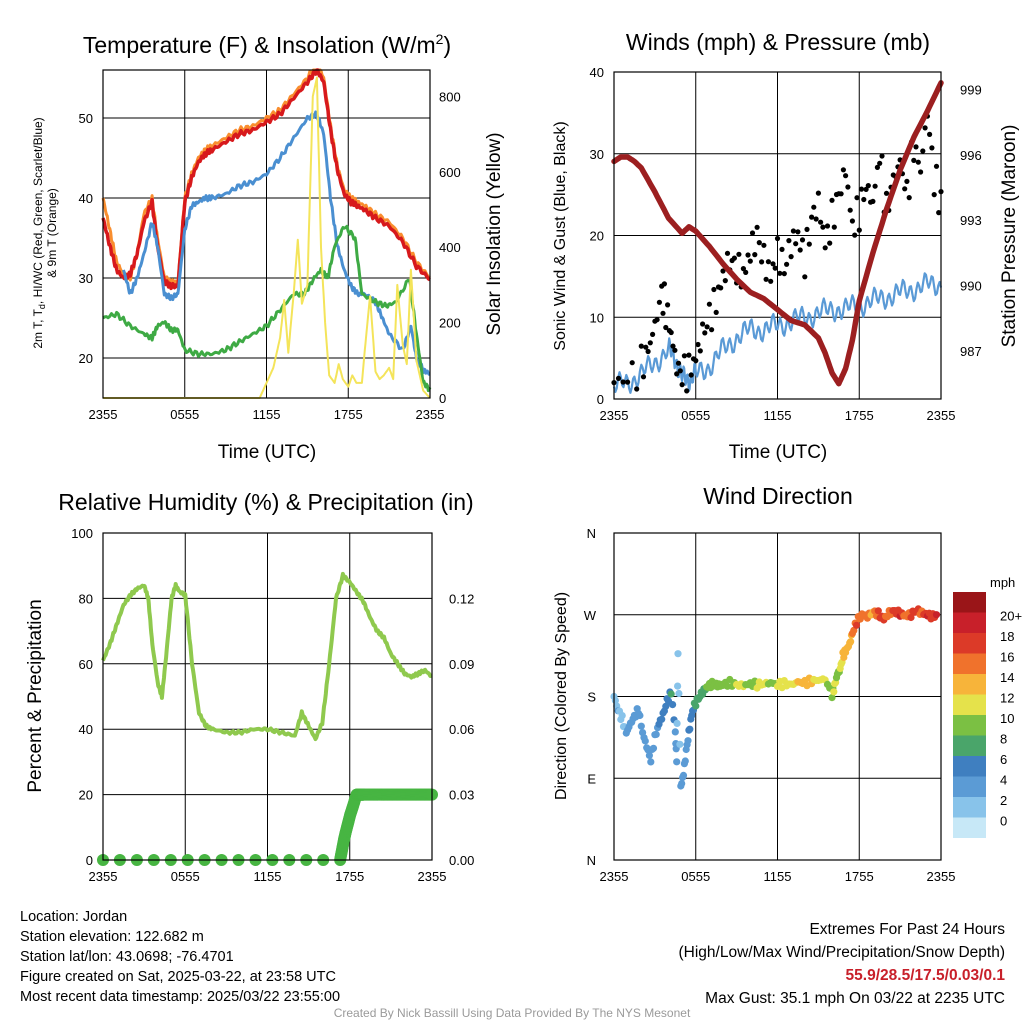  What do you see at coordinates (591, 778) in the screenshot?
I see `dir-y-tick-label: E` at bounding box center [591, 778].